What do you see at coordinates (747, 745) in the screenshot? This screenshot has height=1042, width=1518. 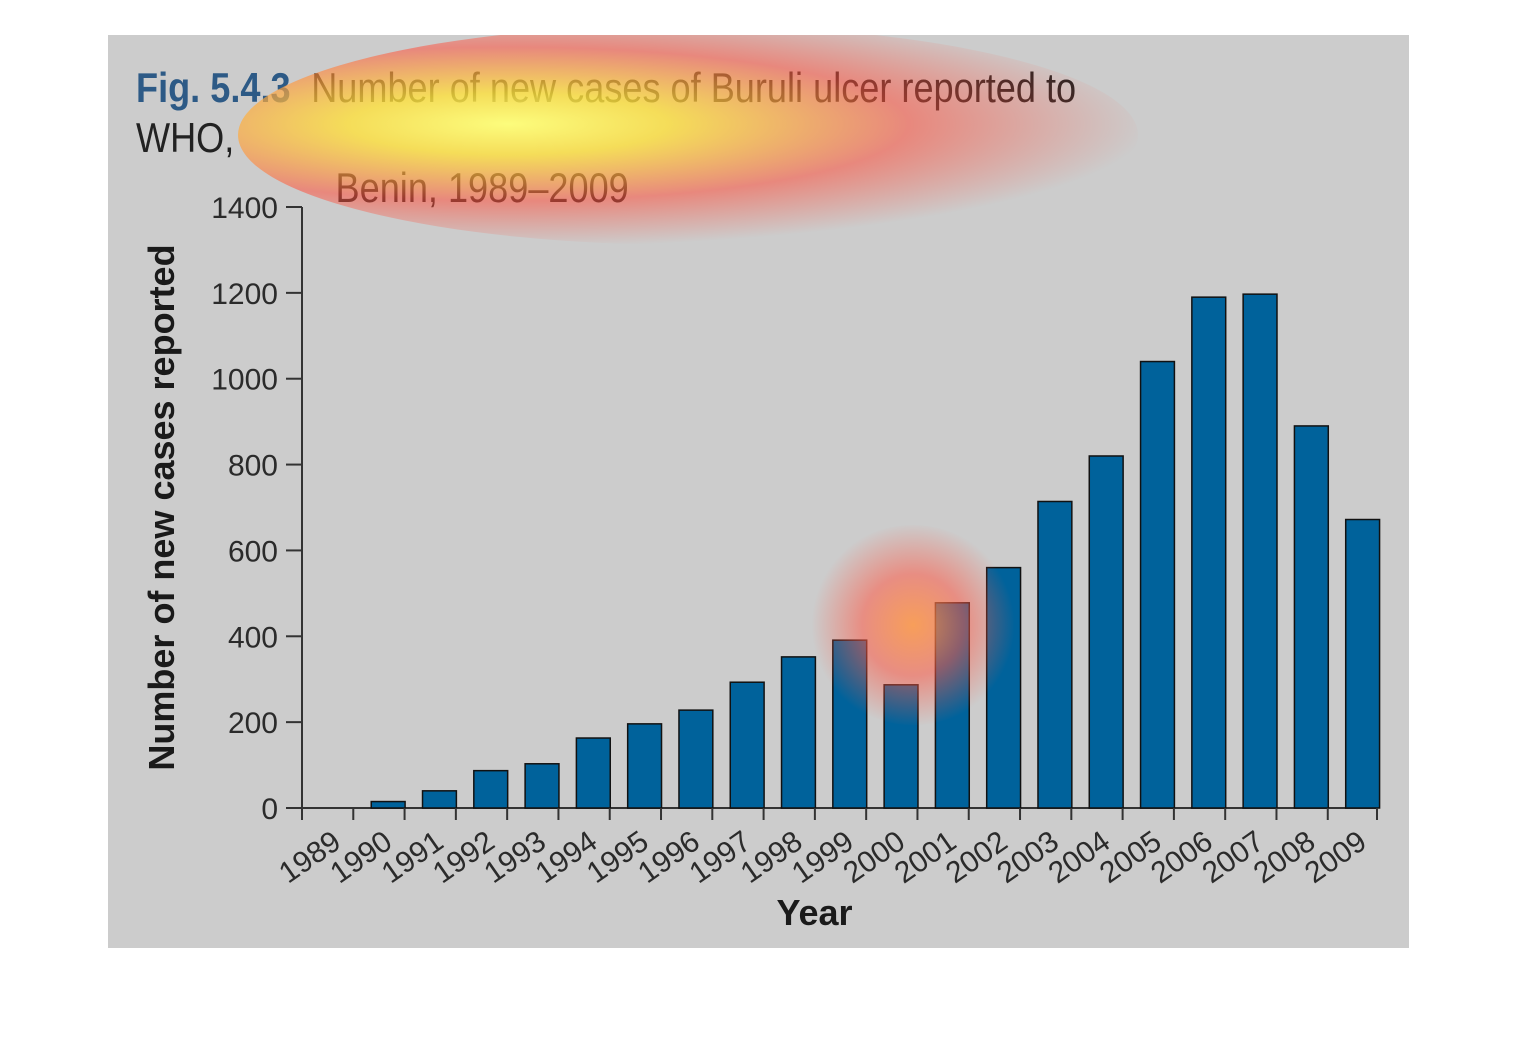 I see `bar-1997` at bounding box center [747, 745].